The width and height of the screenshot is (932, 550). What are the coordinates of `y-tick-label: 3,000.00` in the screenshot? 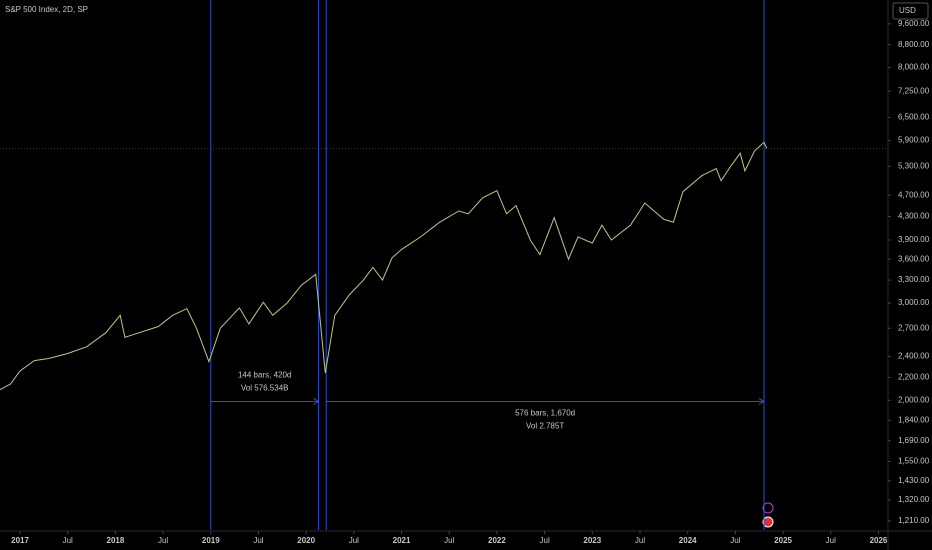 It's located at (914, 302).